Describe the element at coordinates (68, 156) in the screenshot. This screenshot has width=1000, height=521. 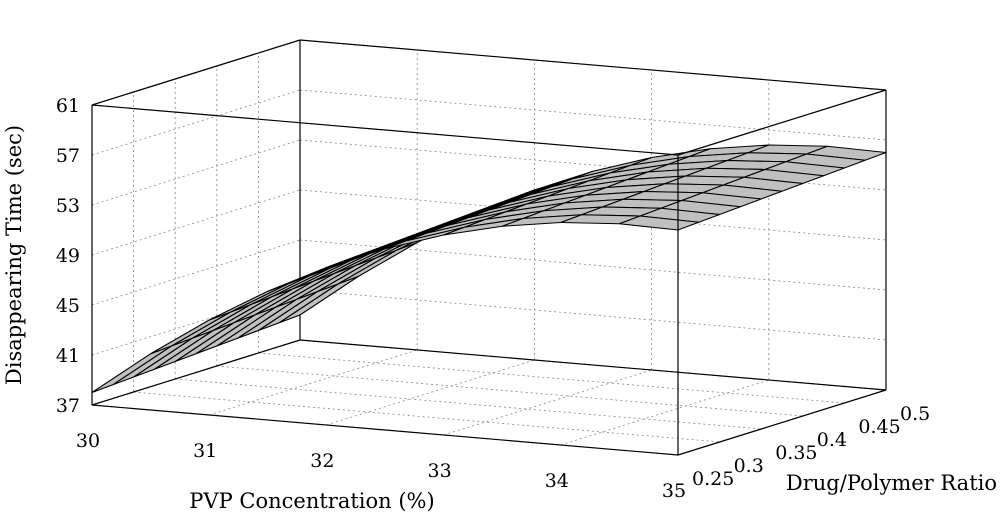
I see `z-tick-label: 57` at that location.